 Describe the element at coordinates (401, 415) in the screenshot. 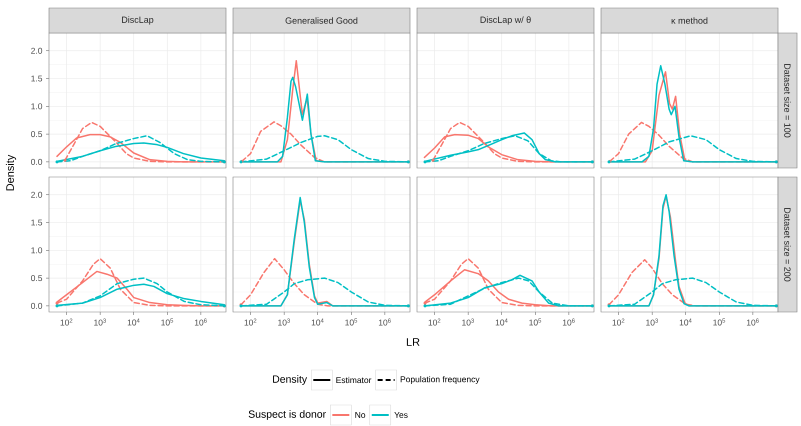

I see `text: Yes` at that location.